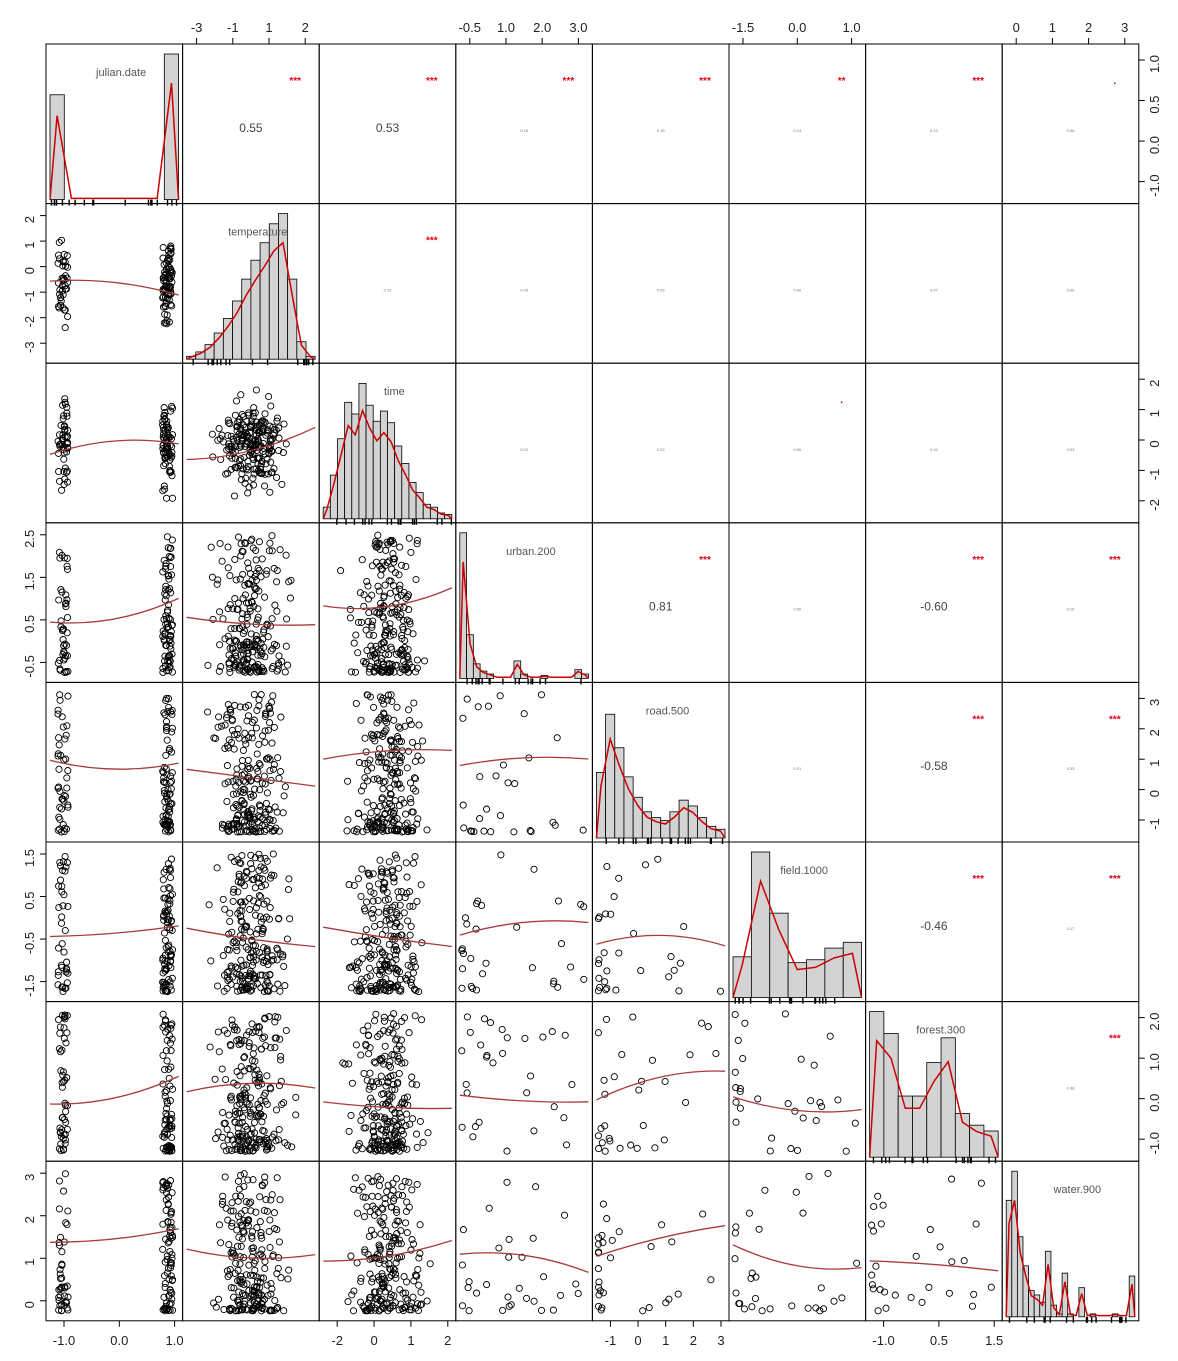 The width and height of the screenshot is (1178, 1361). What do you see at coordinates (1154, 1022) in the screenshot?
I see `right-axis-tick-label: 2.0` at bounding box center [1154, 1022].